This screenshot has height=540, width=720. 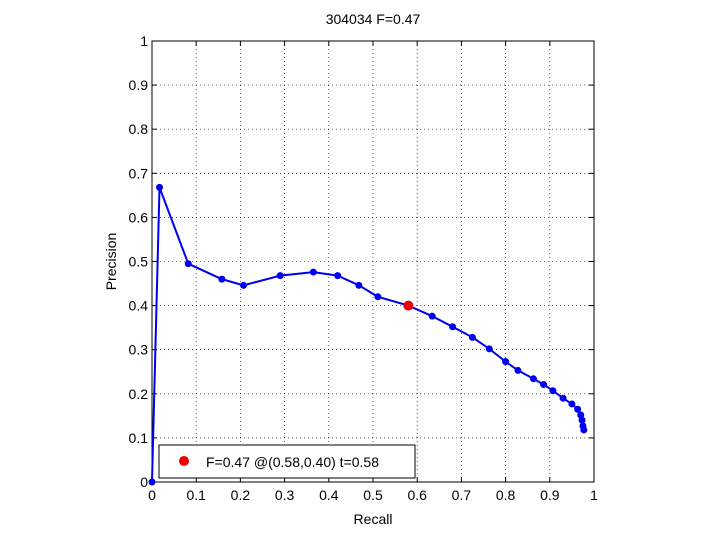 I want to click on y-tick-label: 0.6, so click(x=139, y=217).